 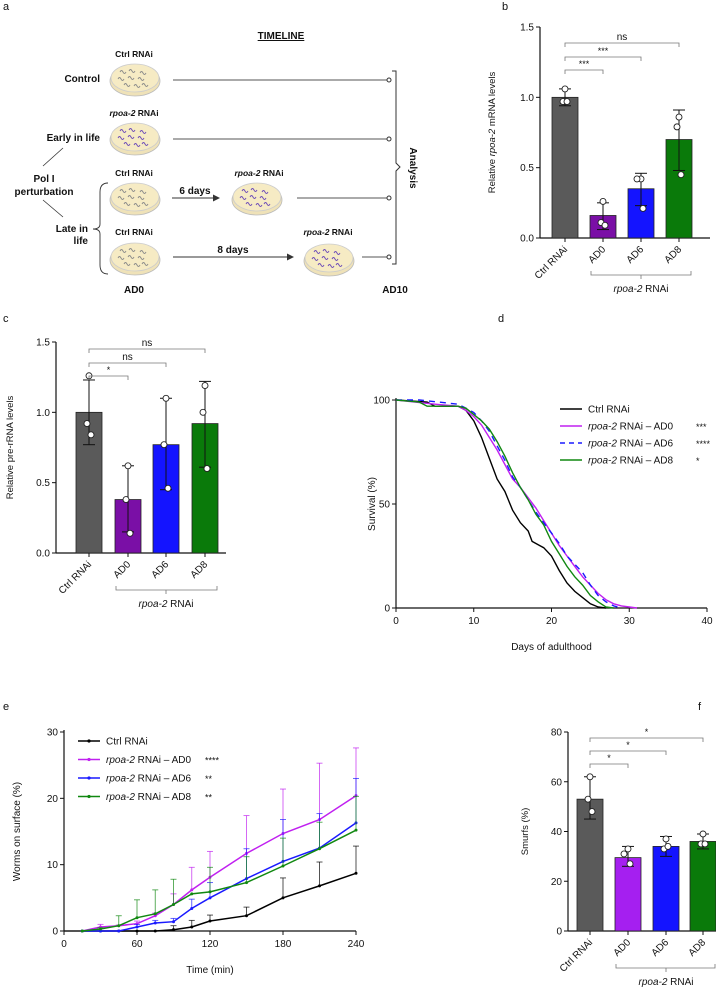 I want to click on y-tick-label: 0, so click(x=387, y=609).